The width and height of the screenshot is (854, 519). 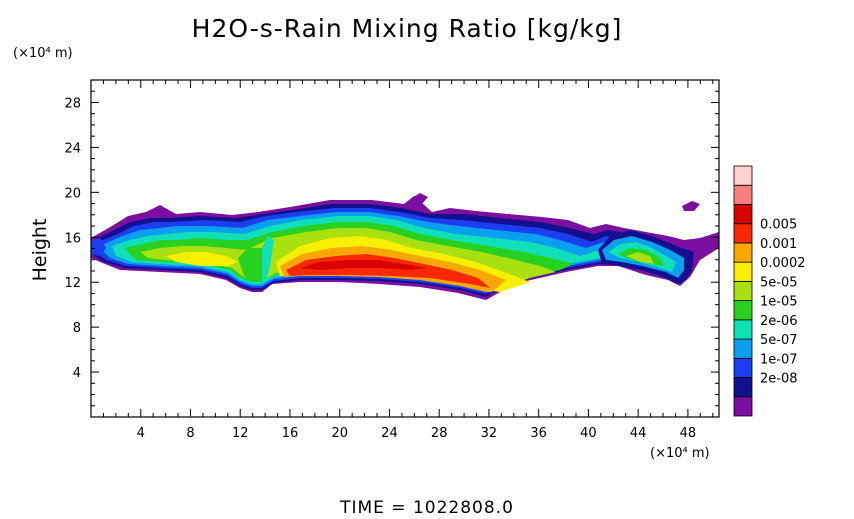 What do you see at coordinates (779, 302) in the screenshot?
I see `legend-label: 1e-05` at bounding box center [779, 302].